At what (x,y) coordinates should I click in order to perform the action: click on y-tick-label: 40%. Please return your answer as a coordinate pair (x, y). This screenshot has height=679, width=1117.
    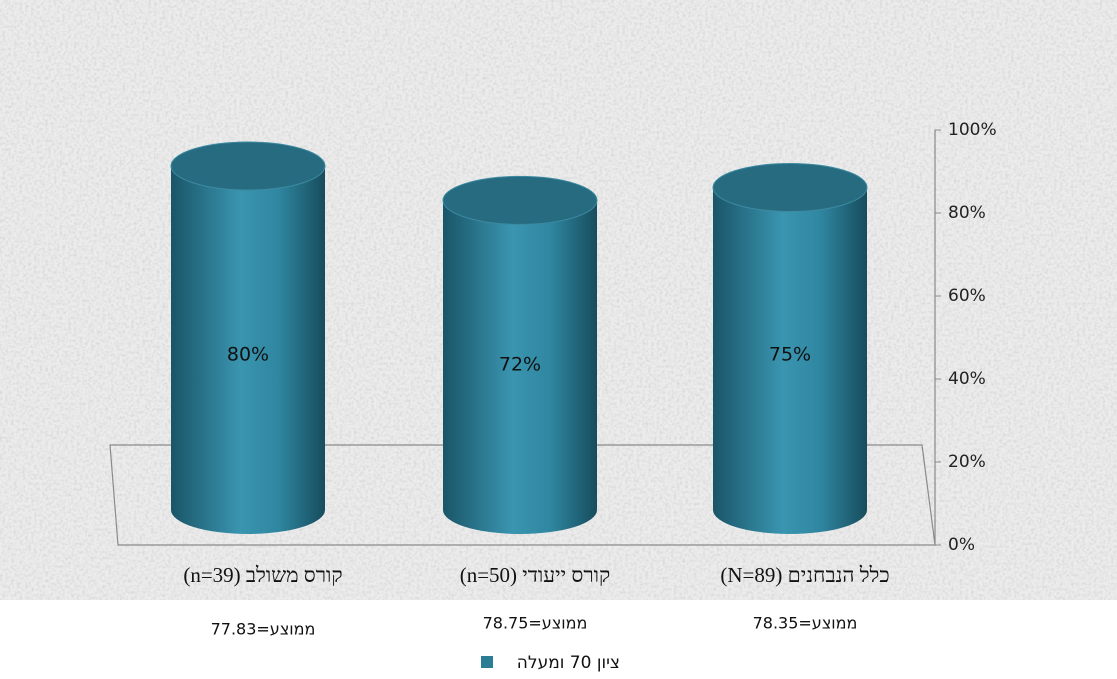
    Looking at the image, I should click on (967, 379).